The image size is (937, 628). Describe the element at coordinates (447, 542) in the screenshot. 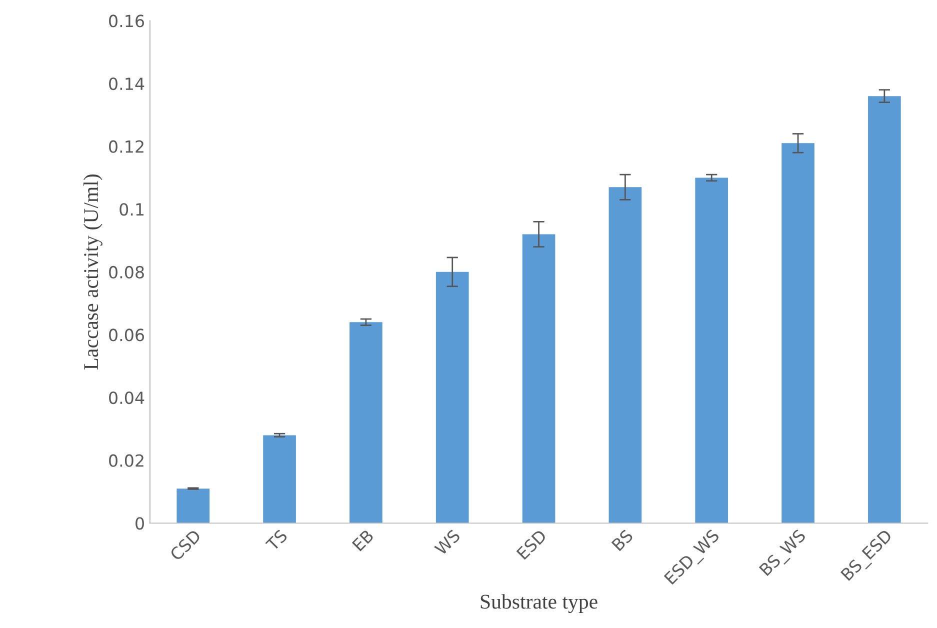

I see `x-tick-label: WS` at that location.